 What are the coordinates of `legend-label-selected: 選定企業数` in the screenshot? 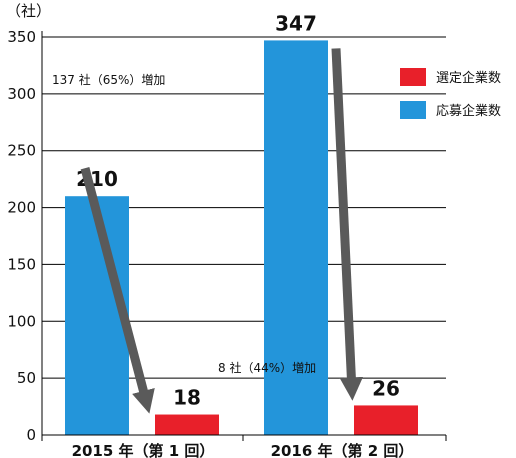 It's located at (468, 78).